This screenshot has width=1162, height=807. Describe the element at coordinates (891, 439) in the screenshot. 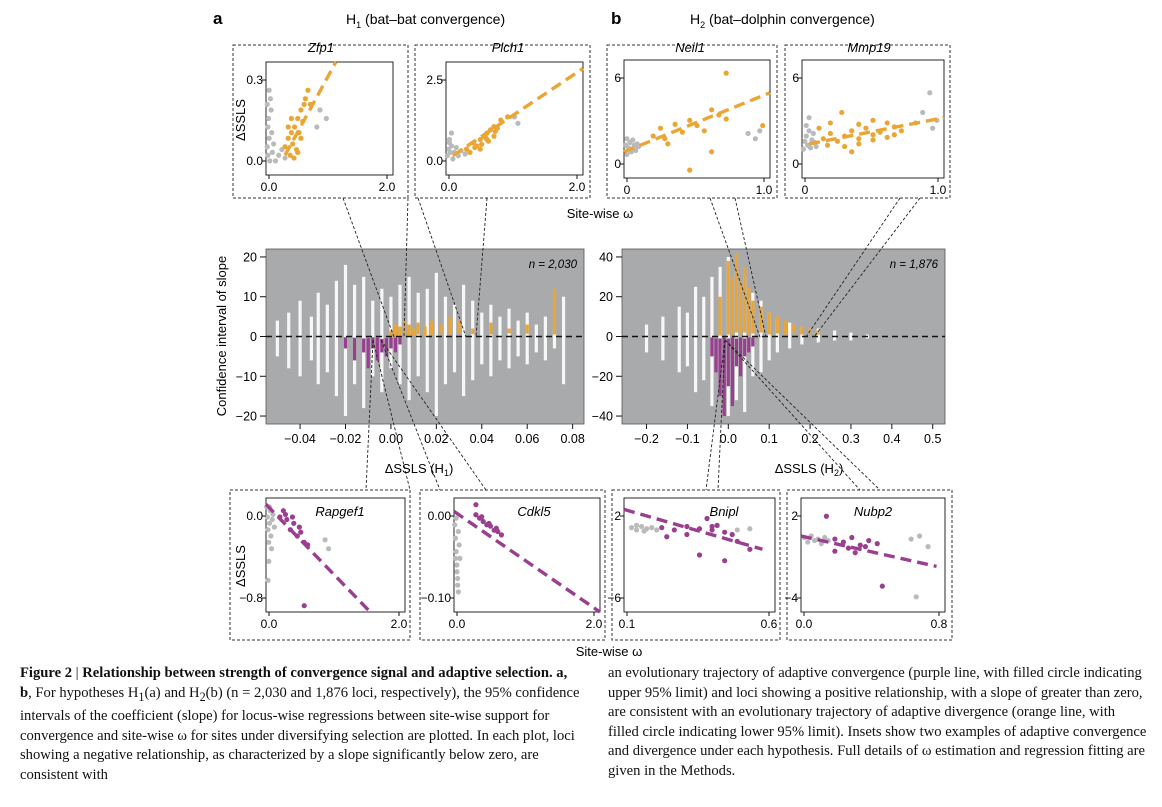

I see `x-tick-label: 0.4` at that location.